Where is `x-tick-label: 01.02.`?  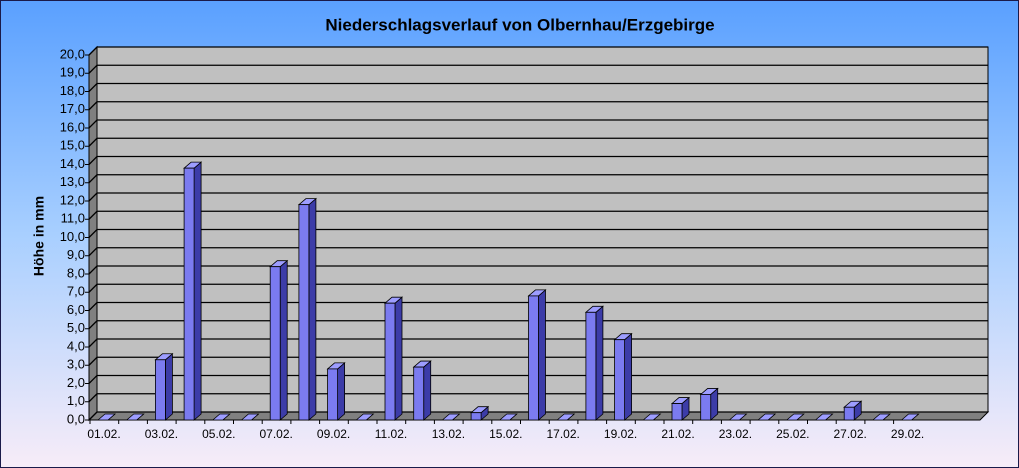 x-tick-label: 01.02. is located at coordinates (103, 434).